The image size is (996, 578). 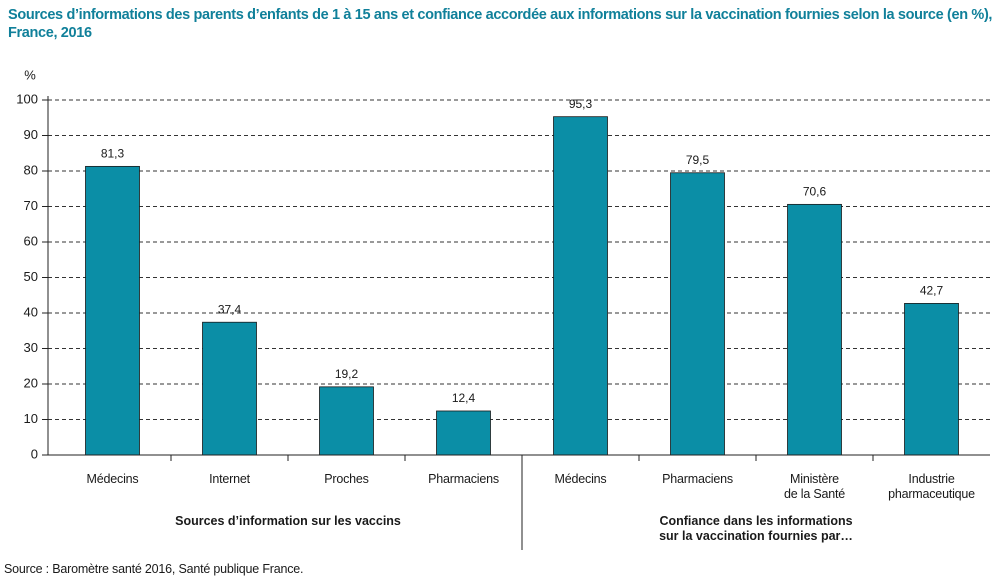 What do you see at coordinates (31, 311) in the screenshot?
I see `y-tick-label: 40` at bounding box center [31, 311].